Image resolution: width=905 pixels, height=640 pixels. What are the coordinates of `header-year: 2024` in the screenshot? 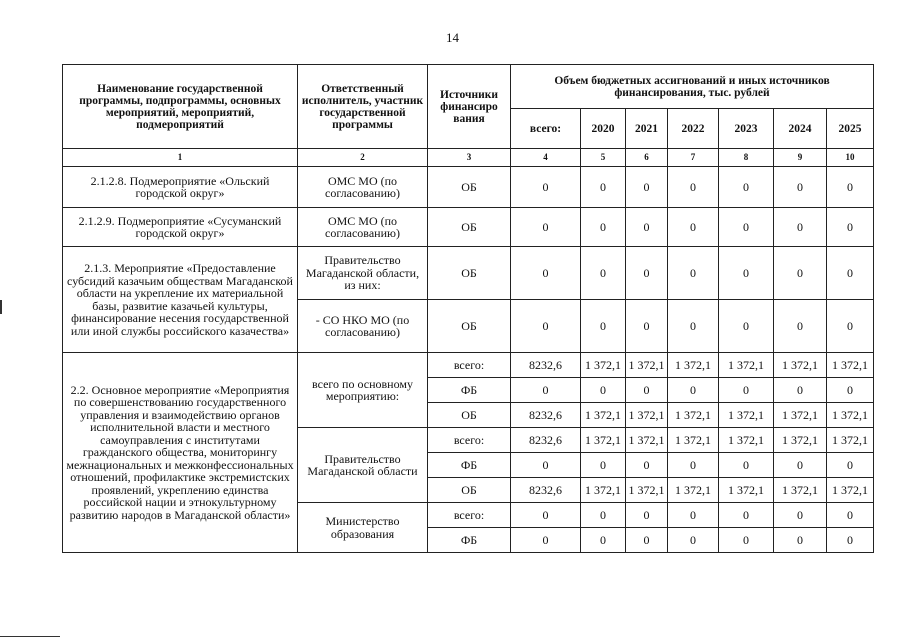 It's located at (800, 128).